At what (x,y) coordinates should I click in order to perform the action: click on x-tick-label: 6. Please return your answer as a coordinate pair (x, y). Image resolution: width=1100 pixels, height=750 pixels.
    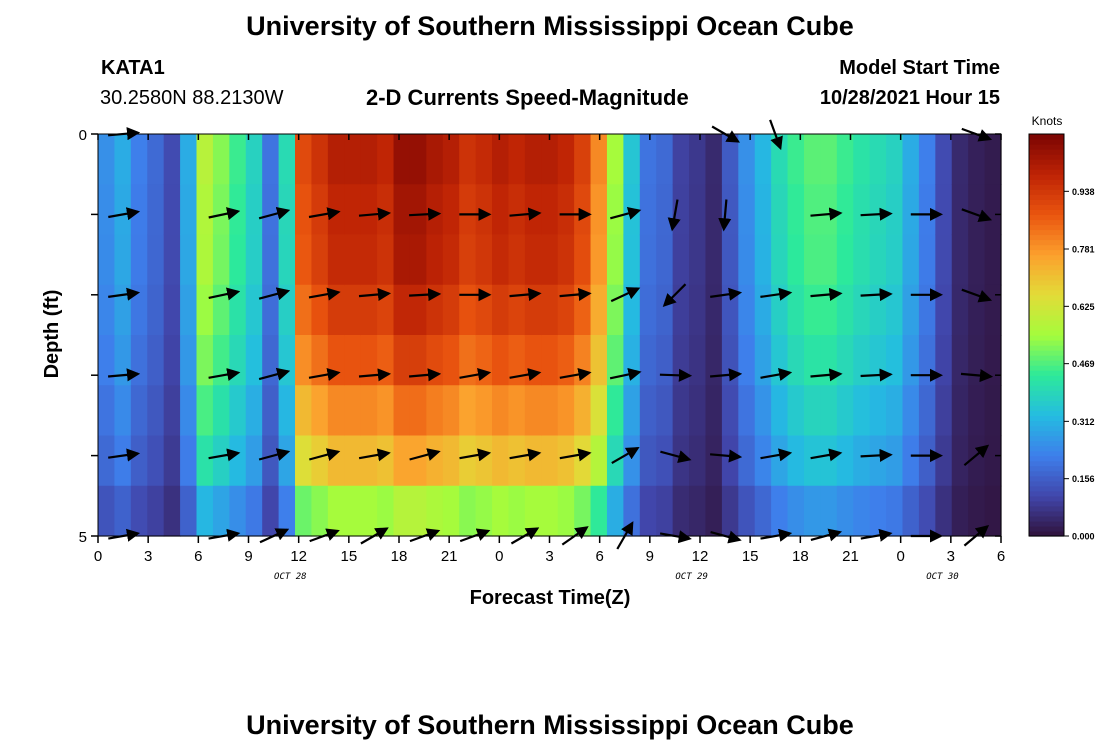
    Looking at the image, I should click on (1001, 556).